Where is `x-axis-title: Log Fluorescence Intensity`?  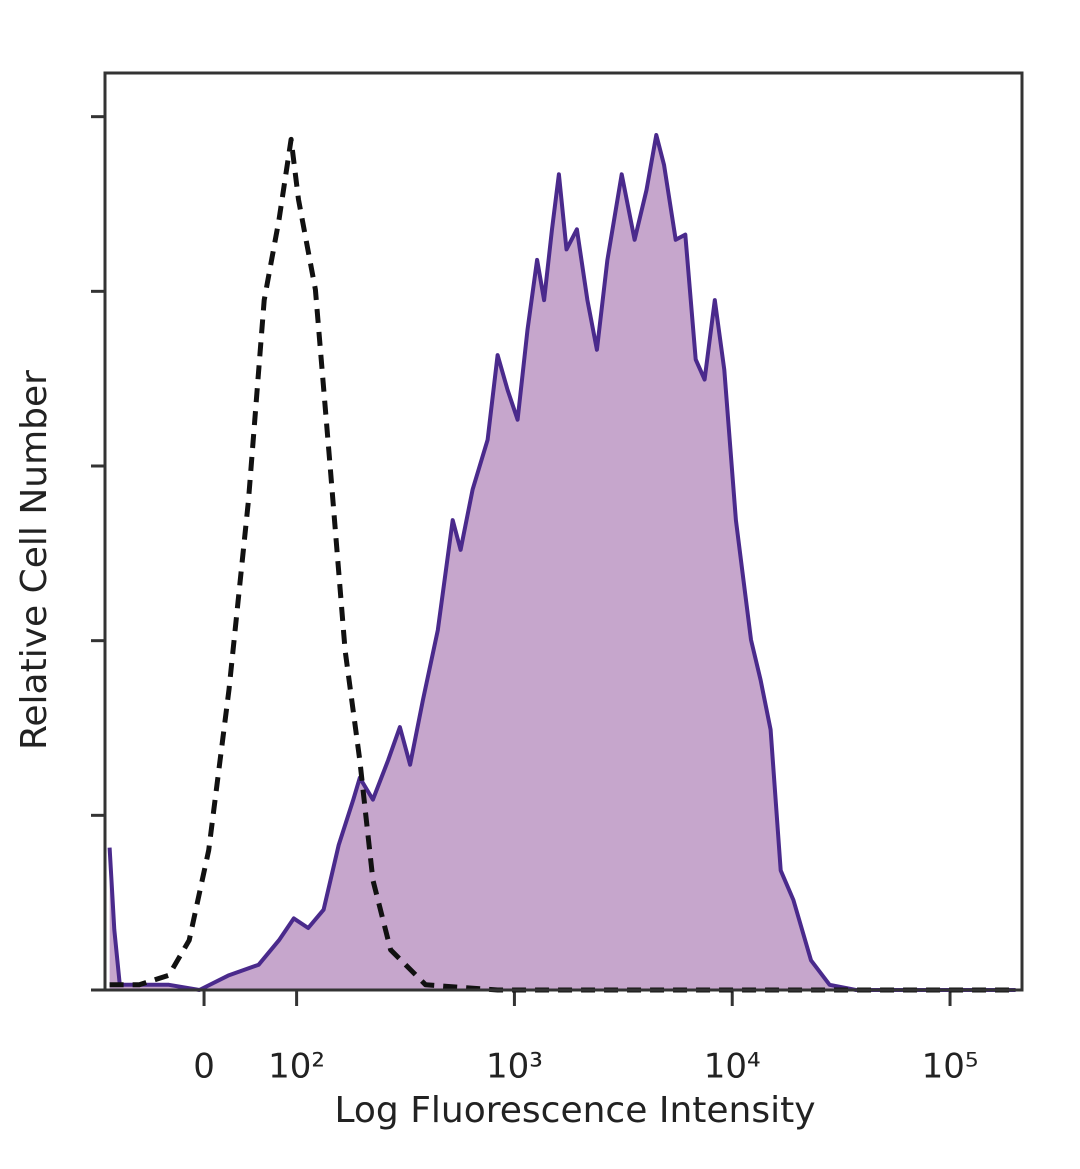
x-axis-title: Log Fluorescence Intensity is located at coordinates (574, 1110).